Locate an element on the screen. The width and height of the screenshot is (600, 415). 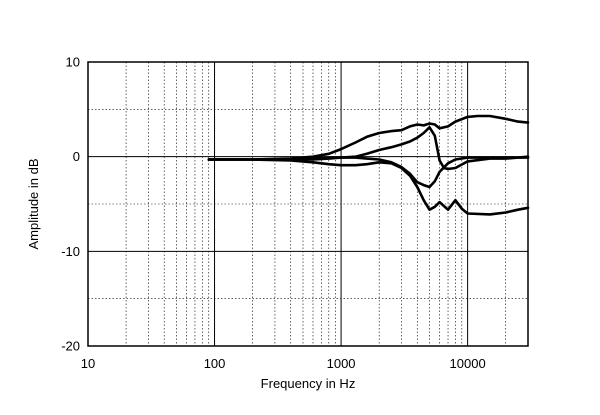
x-tick-label: 1000 is located at coordinates (341, 363).